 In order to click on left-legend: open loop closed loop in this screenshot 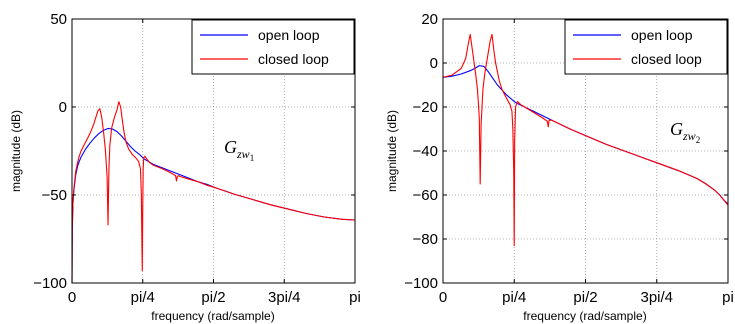, I will do `click(273, 47)`.